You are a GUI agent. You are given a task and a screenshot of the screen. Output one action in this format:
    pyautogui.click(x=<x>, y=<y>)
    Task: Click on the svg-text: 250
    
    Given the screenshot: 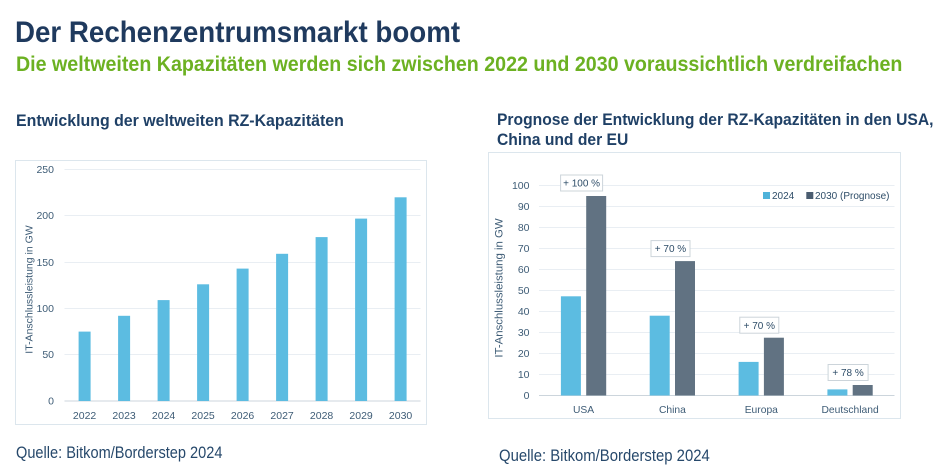 What is the action you would take?
    pyautogui.click(x=45, y=170)
    